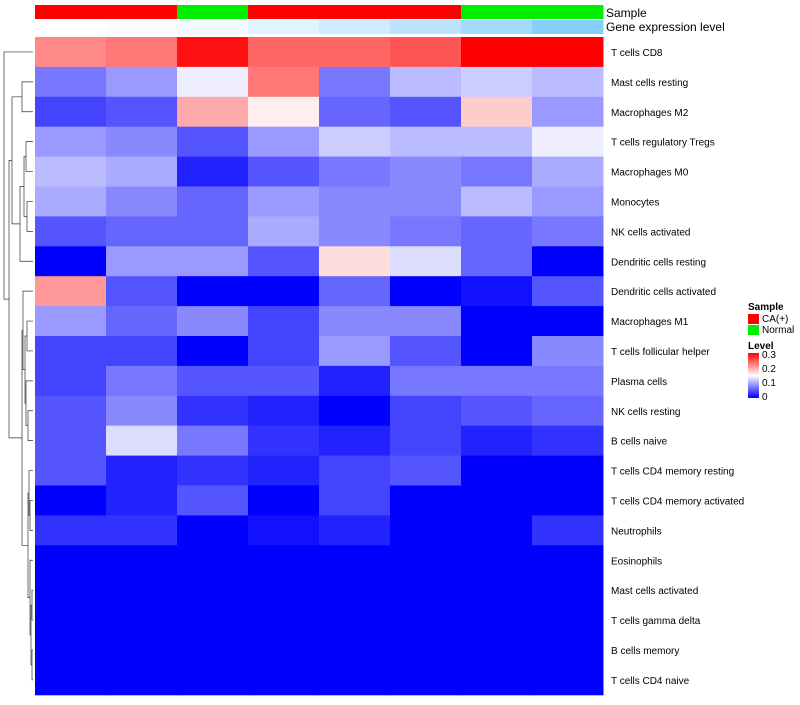  What do you see at coordinates (665, 27) in the screenshot?
I see `annotation-label-gene-expression: Gene expression level` at bounding box center [665, 27].